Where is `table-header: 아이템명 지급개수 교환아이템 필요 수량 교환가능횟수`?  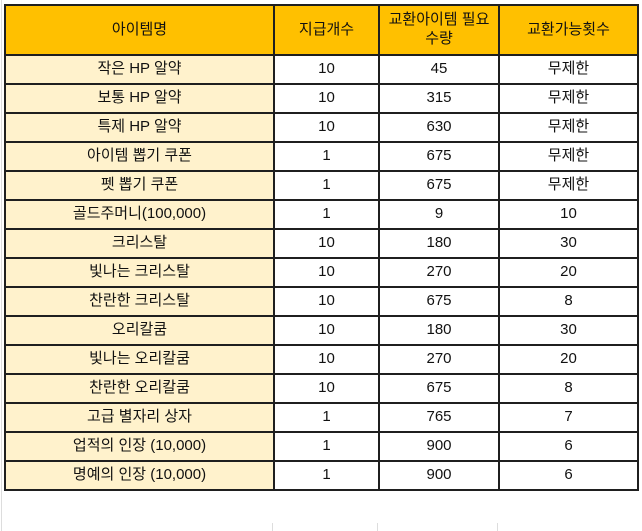 table-header: 아이템명 지급개수 교환아이템 필요 수량 교환가능횟수 is located at coordinates (321, 30).